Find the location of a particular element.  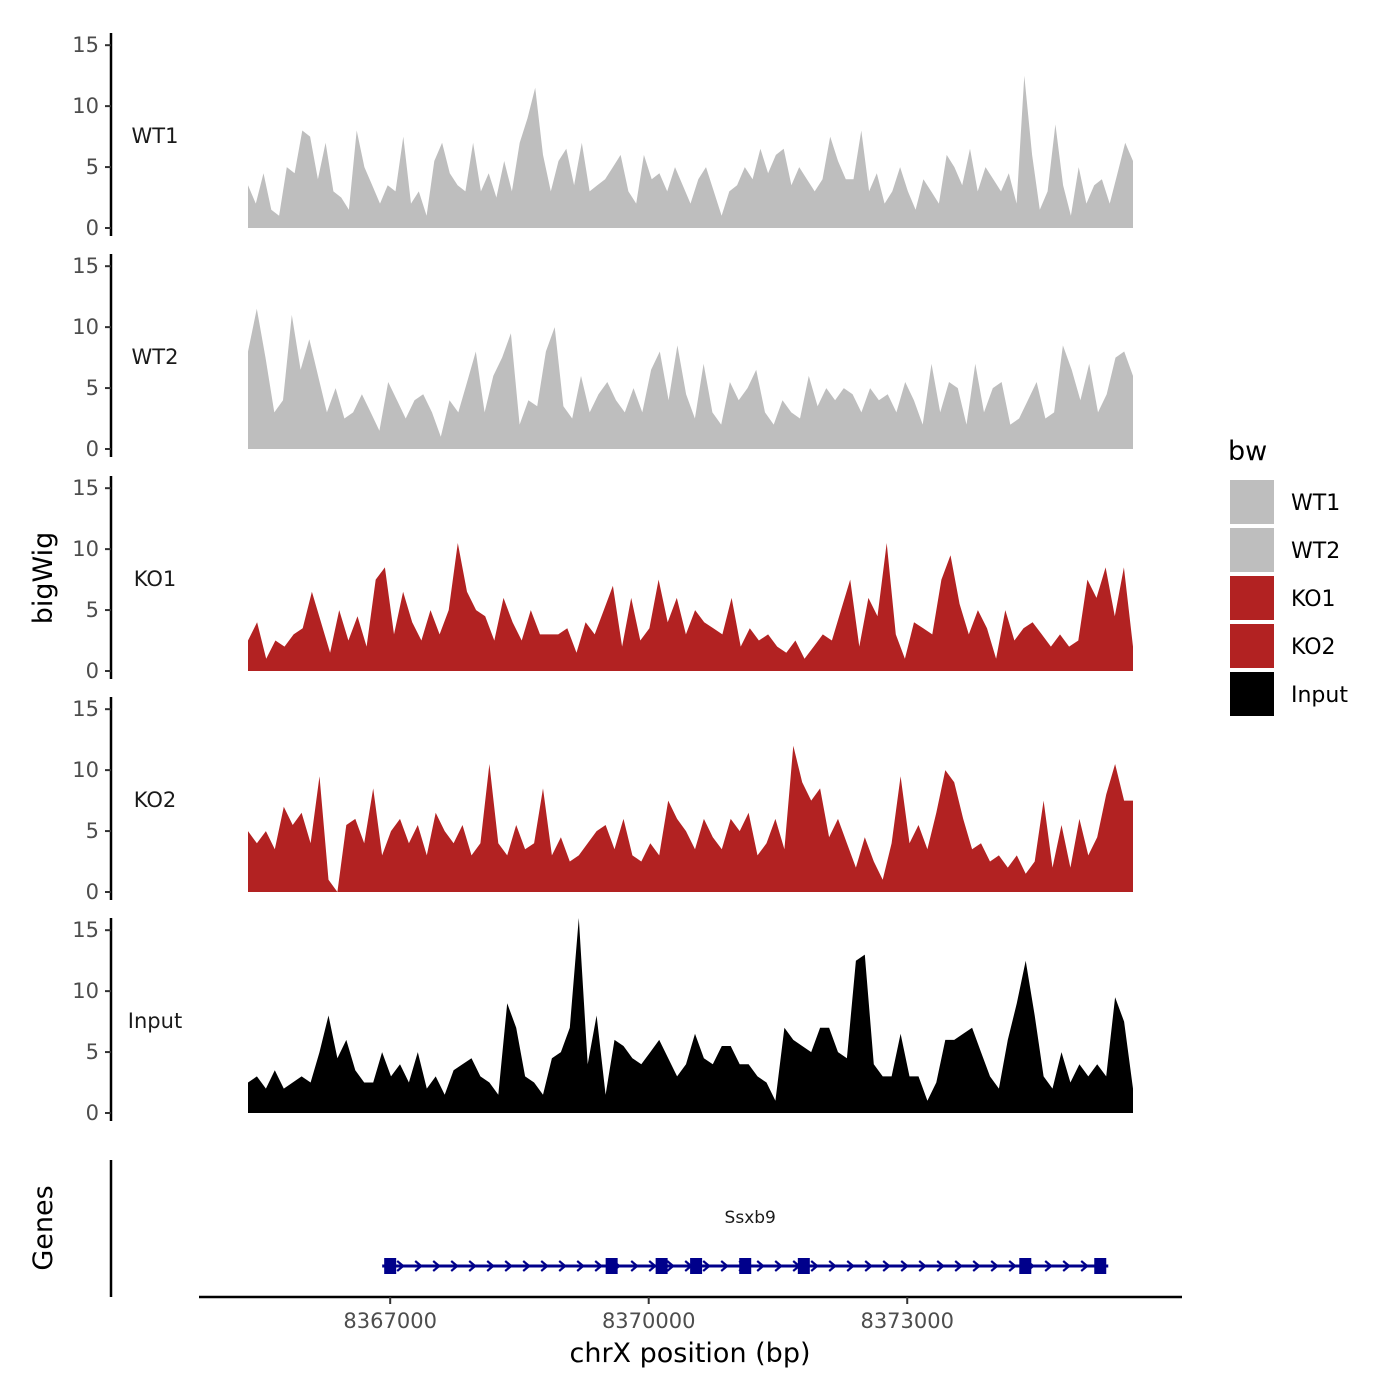

track-ko1: 0 5 10 15 KO1 is located at coordinates (602, 579).